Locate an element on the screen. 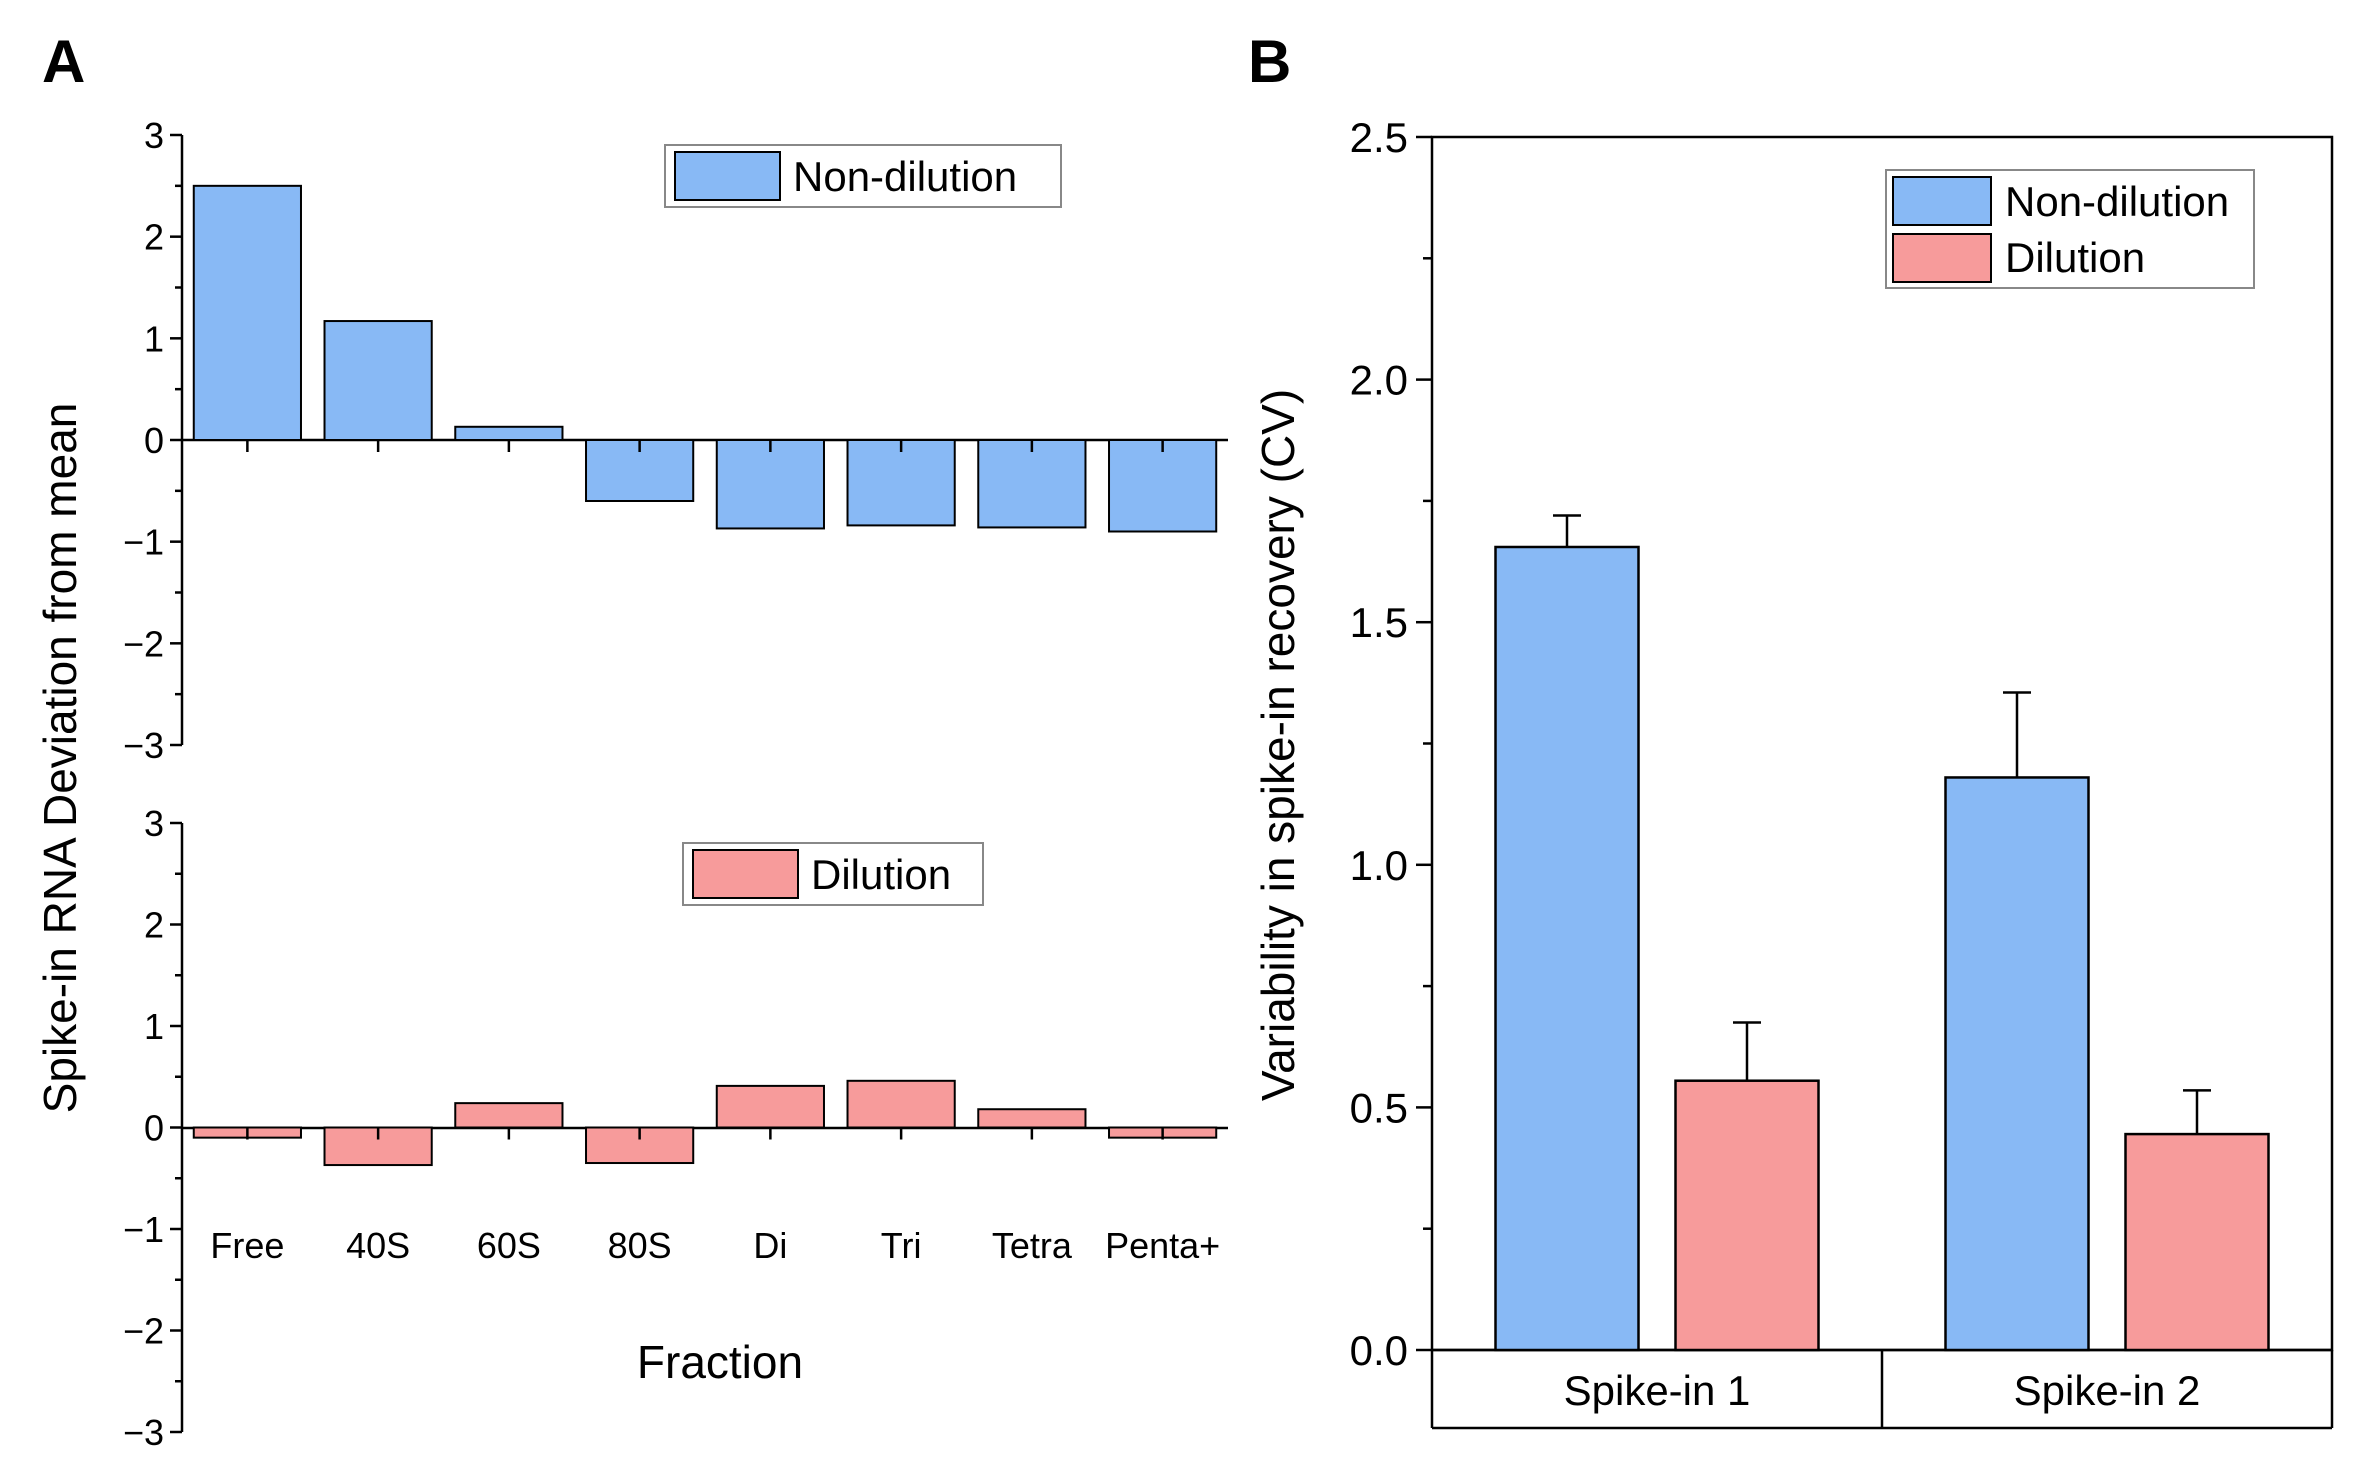 The image size is (2357, 1466). x-tick-label: 80S is located at coordinates (640, 1245).